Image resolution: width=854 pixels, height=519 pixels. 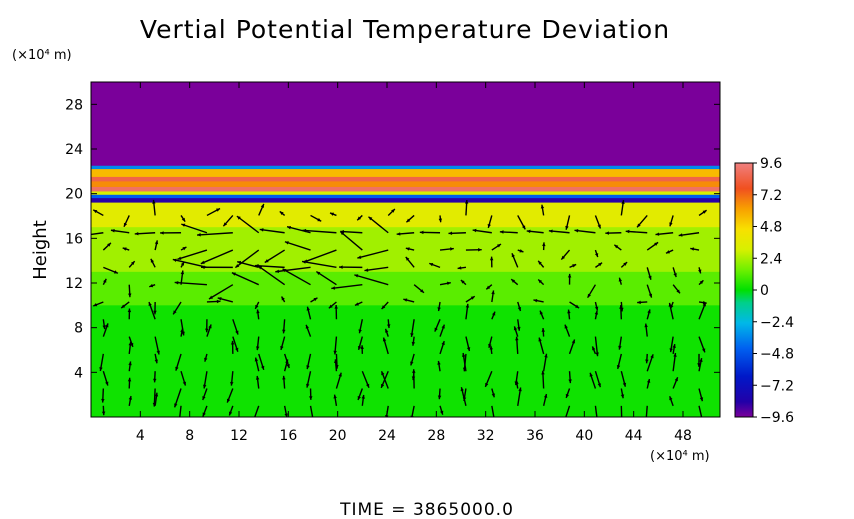 What do you see at coordinates (773, 291) in the screenshot?
I see `colorbar-ticks: 9.6 7.2 4.8 2.4 0 −2.4 −4.8 −7.2 −9.6` at bounding box center [773, 291].